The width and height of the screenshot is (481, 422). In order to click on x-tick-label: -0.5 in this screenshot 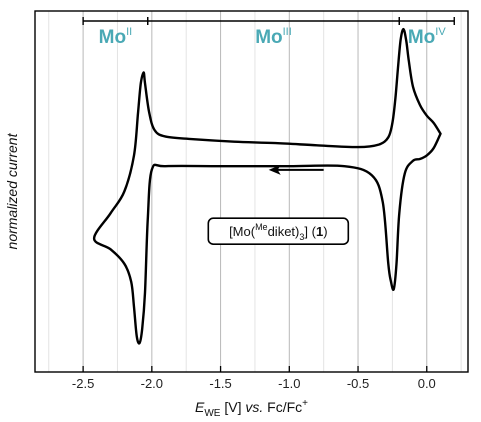, I will do `click(358, 383)`.